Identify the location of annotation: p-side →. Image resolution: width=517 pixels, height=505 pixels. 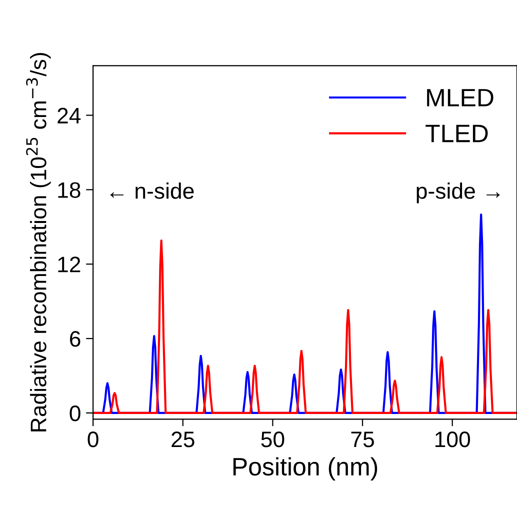
(458, 193).